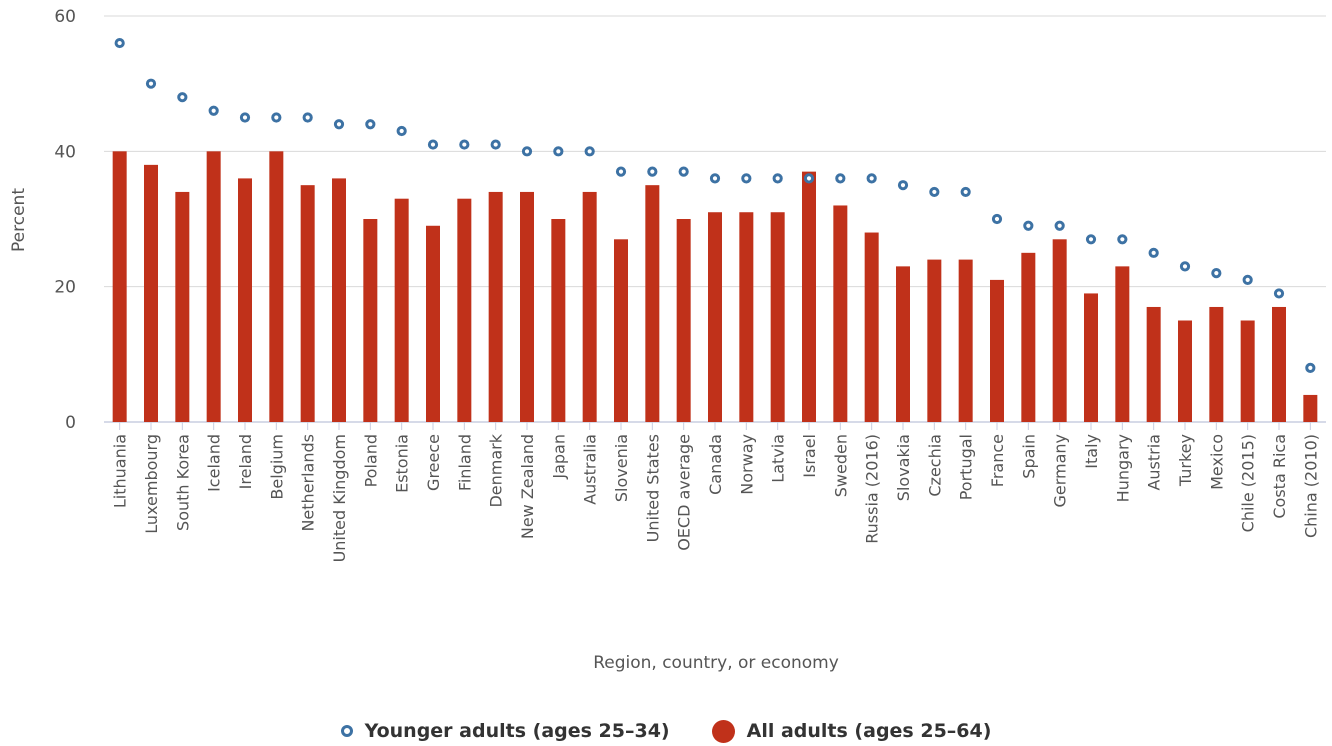 The width and height of the screenshot is (1332, 746). What do you see at coordinates (1122, 468) in the screenshot?
I see `x-tick-label: Hungary` at bounding box center [1122, 468].